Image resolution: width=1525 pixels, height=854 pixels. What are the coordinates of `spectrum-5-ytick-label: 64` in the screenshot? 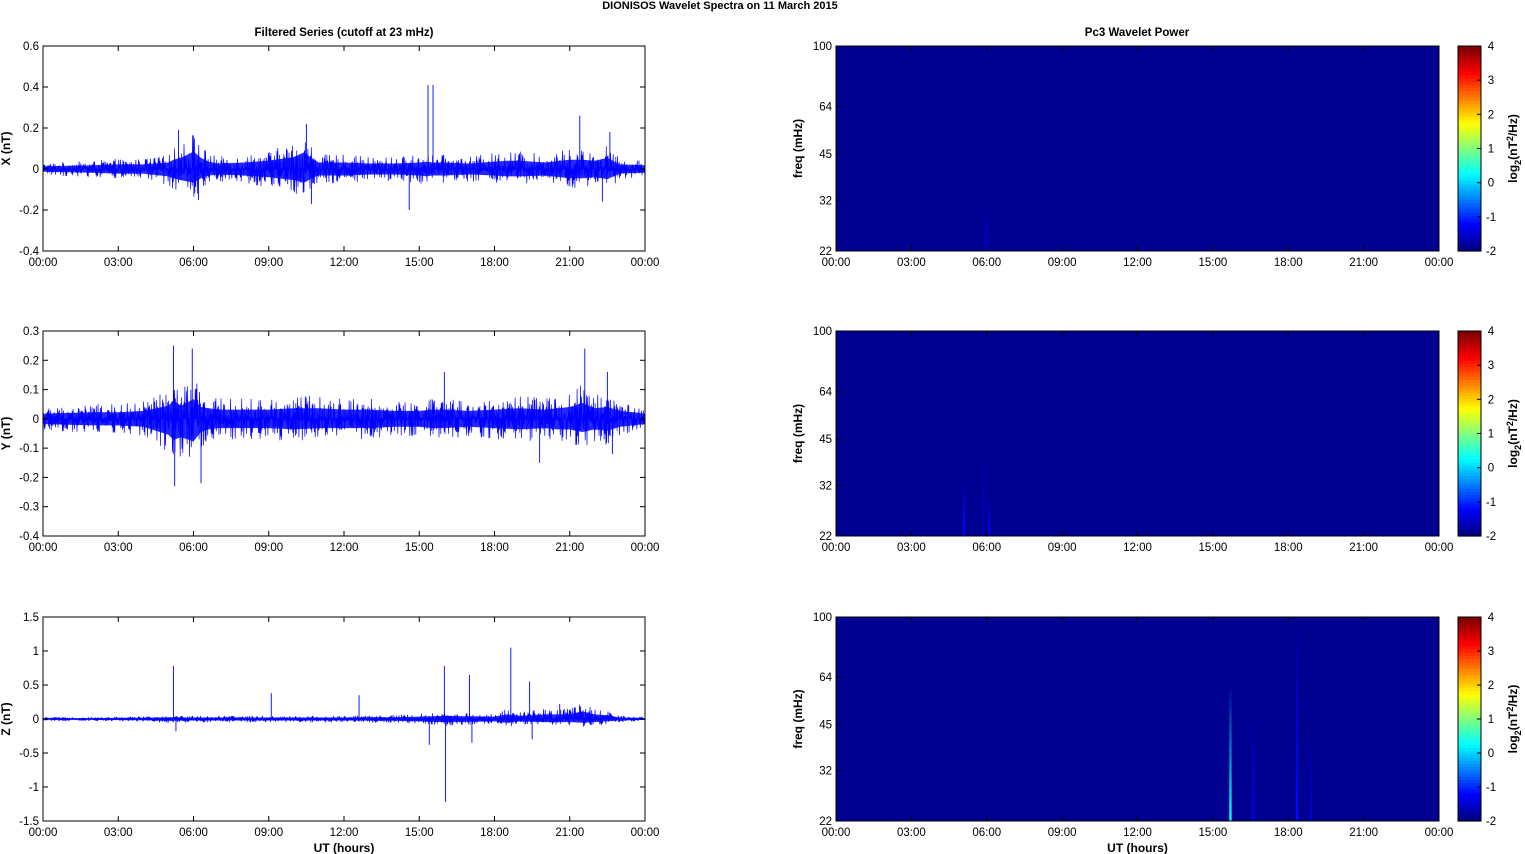 It's located at (825, 678).